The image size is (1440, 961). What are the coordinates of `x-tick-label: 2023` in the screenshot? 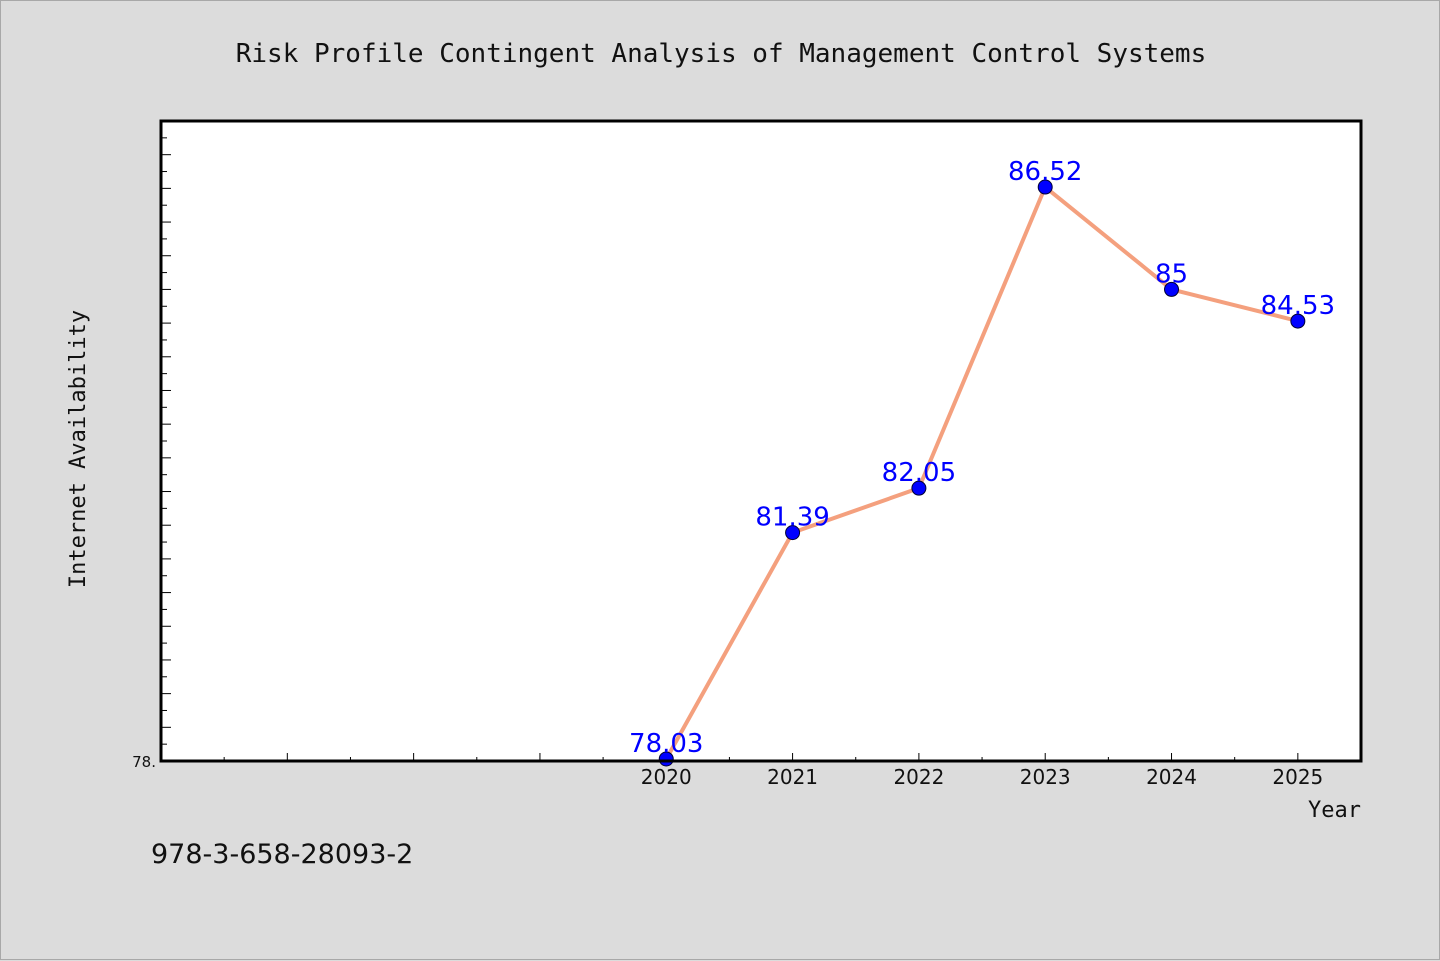 It's located at (1045, 777).